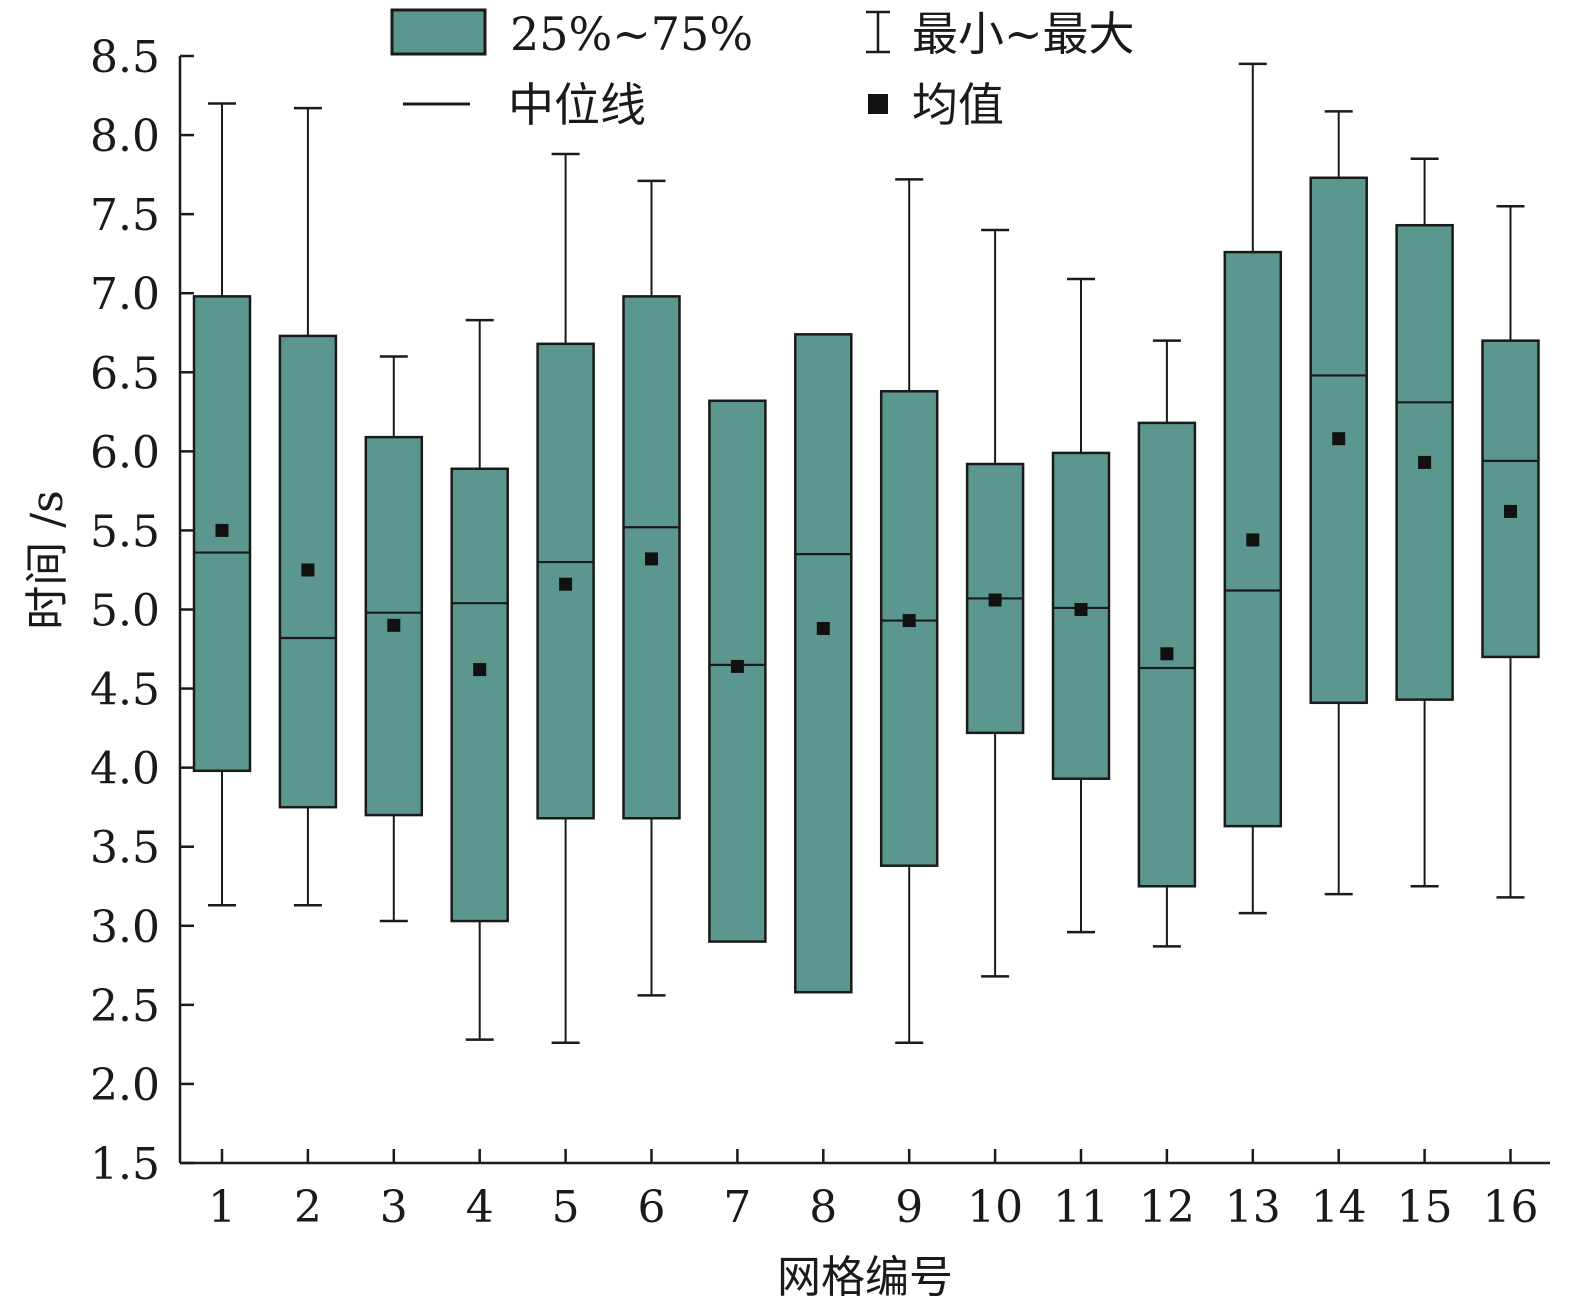  Describe the element at coordinates (125, 690) in the screenshot. I see `y-tick-label: 4.5` at that location.